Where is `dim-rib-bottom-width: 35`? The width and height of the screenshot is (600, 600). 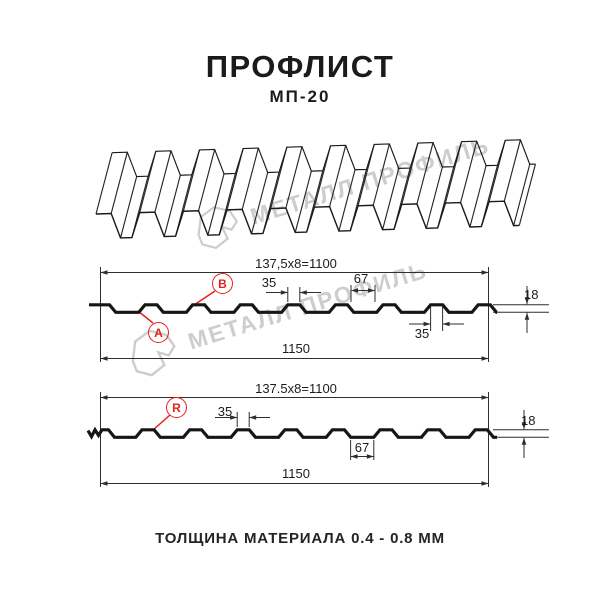
dim-rib-bottom-width: 35 is located at coordinates (422, 333).